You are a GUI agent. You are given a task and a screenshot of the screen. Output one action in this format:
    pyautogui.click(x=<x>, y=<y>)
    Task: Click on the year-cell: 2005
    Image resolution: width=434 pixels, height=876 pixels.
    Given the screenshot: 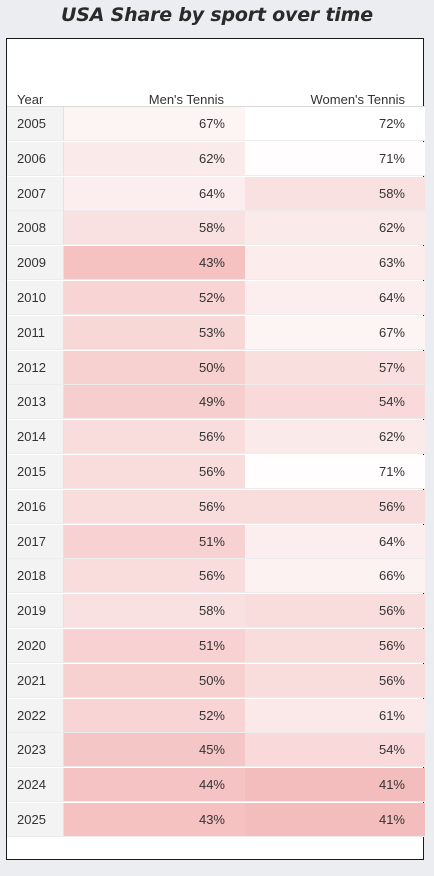 What is the action you would take?
    pyautogui.click(x=35, y=124)
    